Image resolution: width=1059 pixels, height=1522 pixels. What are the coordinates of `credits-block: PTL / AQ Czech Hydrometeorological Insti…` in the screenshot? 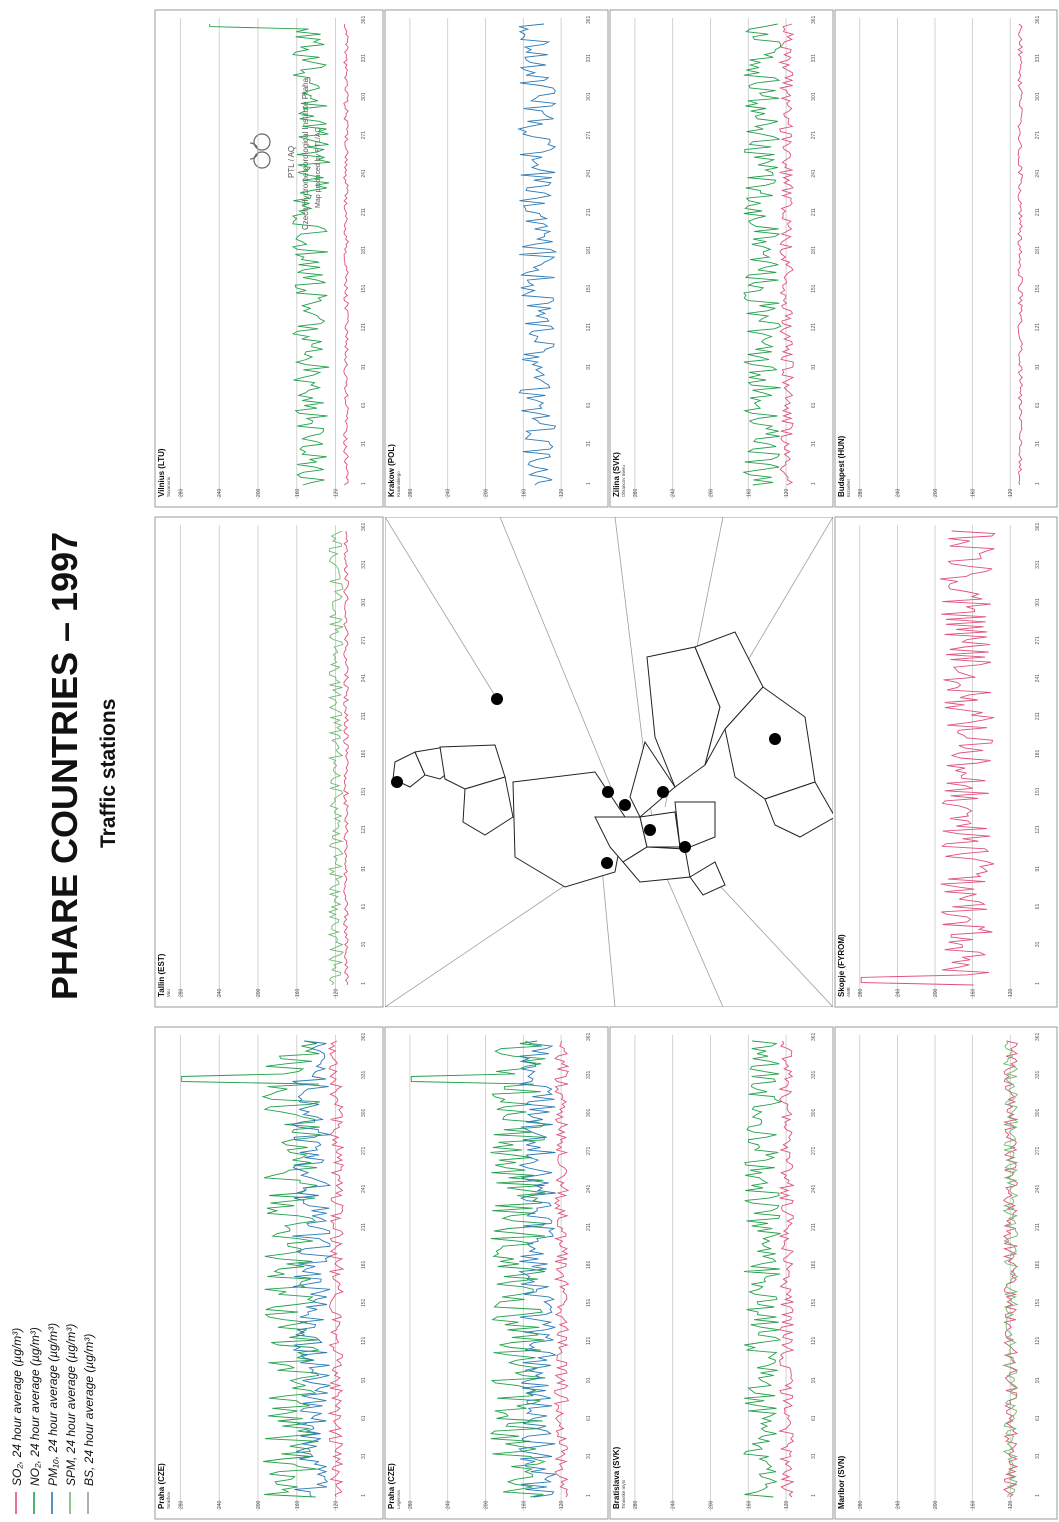 It's located at (286, 153).